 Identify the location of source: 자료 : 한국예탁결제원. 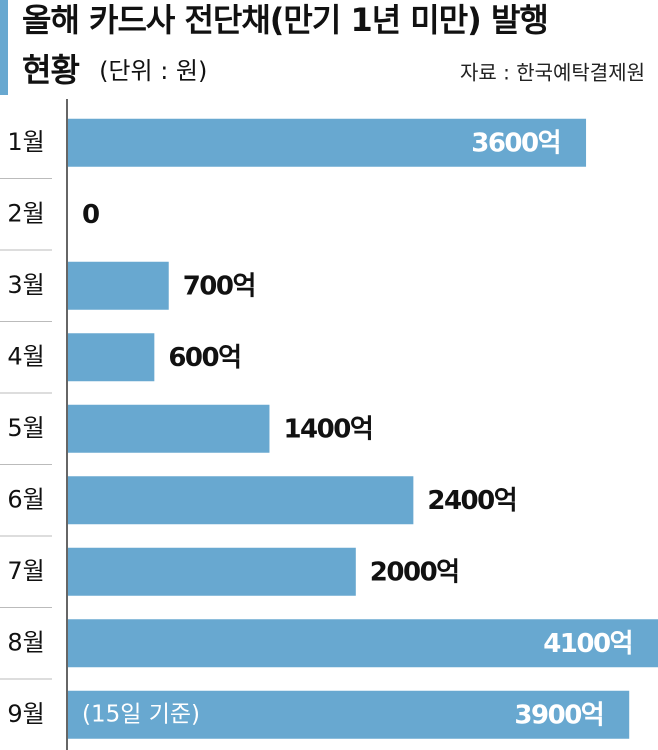
(552, 73).